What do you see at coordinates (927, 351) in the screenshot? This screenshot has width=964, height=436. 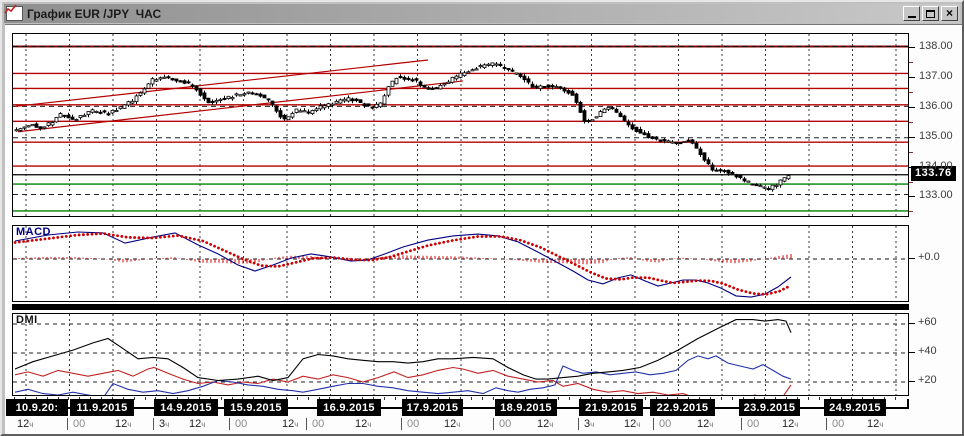 I see `dmi-tick-label: +40` at bounding box center [927, 351].